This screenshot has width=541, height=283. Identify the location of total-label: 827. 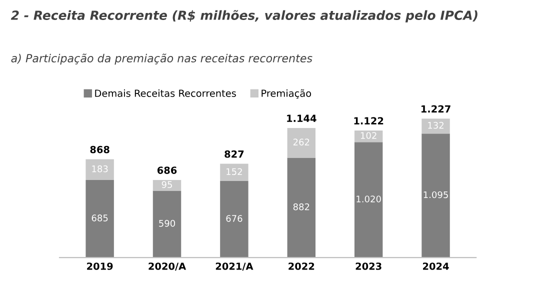
(234, 154).